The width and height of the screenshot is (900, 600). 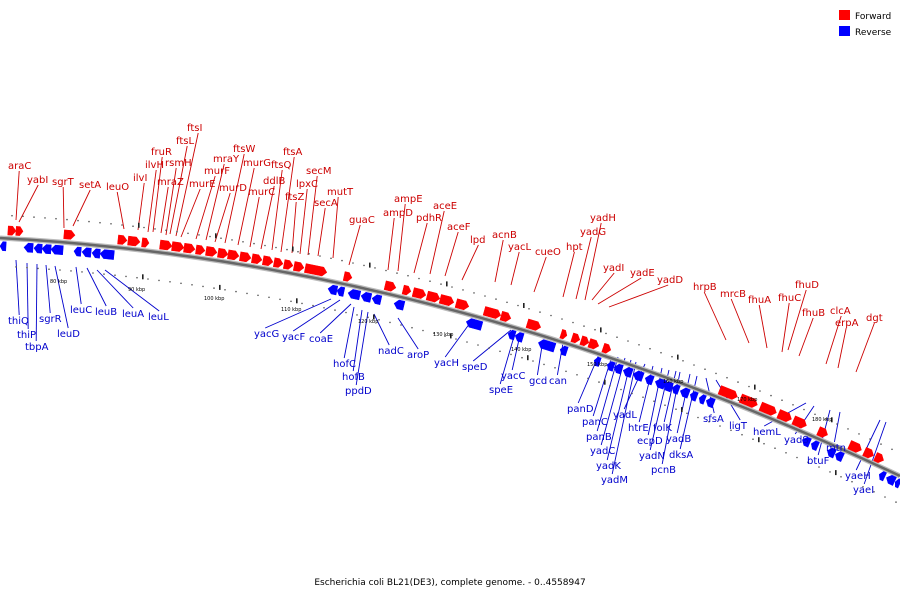 What do you see at coordinates (844, 15) in the screenshot?
I see `legend-forward-swatch` at bounding box center [844, 15].